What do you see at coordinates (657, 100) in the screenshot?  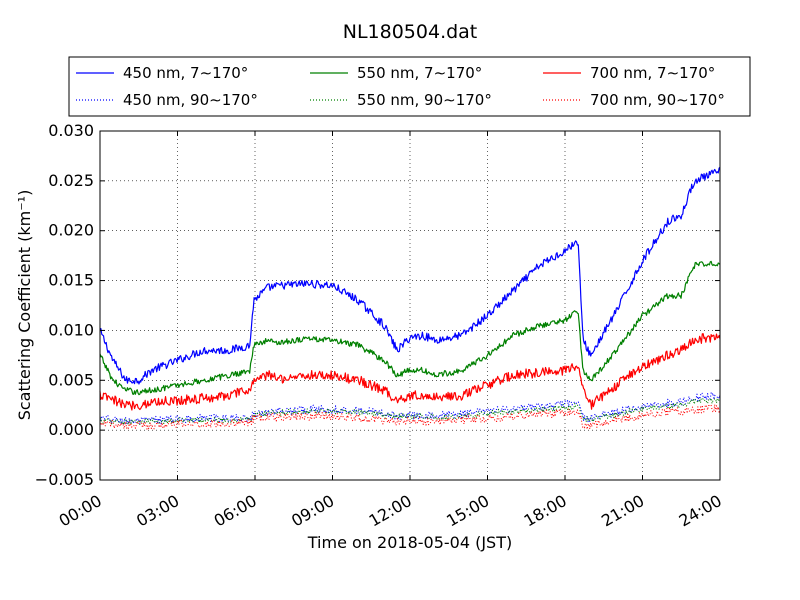 I see `legend-label: 700 nm, 90∼170°` at bounding box center [657, 100].